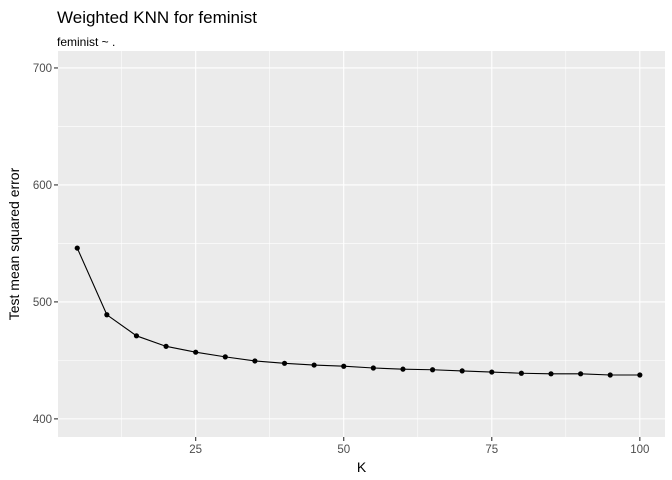 The width and height of the screenshot is (672, 480). What do you see at coordinates (14, 243) in the screenshot?
I see `y-axis-title: Test mean squared error` at bounding box center [14, 243].